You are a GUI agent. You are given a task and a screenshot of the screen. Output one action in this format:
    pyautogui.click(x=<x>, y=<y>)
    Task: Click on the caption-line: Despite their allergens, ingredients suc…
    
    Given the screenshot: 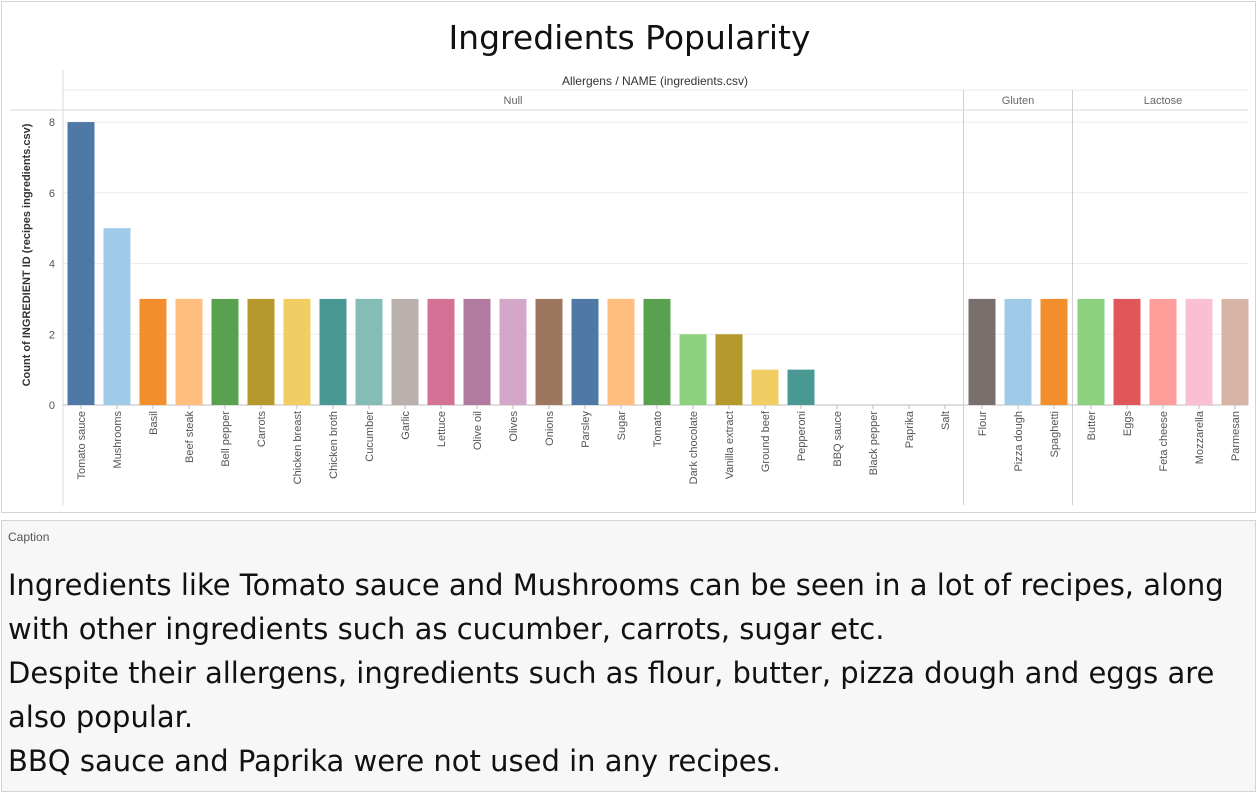 What is the action you would take?
    pyautogui.click(x=611, y=673)
    